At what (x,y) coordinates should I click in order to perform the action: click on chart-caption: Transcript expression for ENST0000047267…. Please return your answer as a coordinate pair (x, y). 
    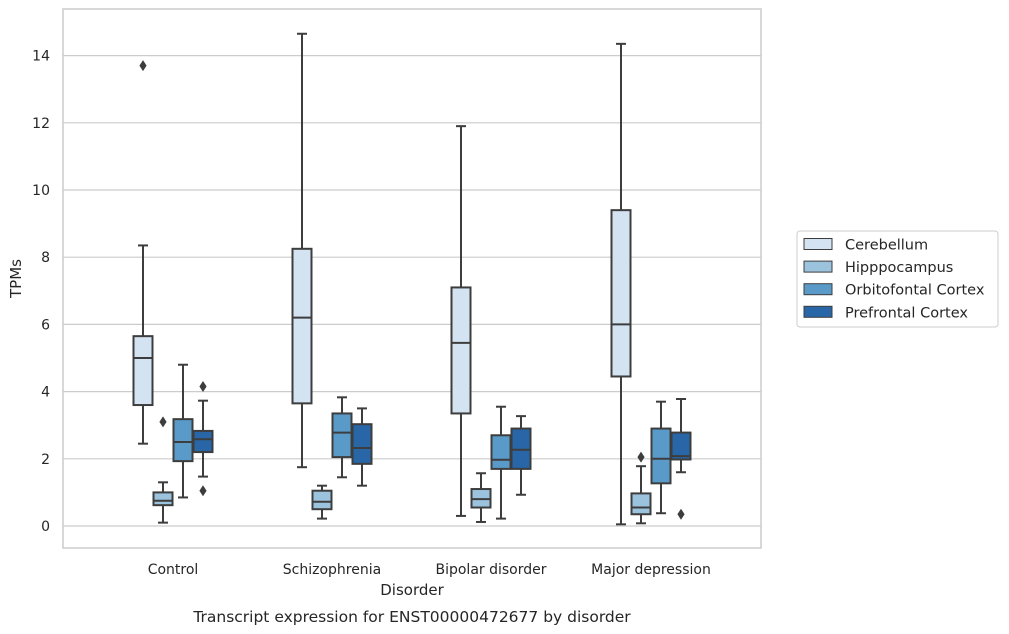
    Looking at the image, I should click on (411, 617).